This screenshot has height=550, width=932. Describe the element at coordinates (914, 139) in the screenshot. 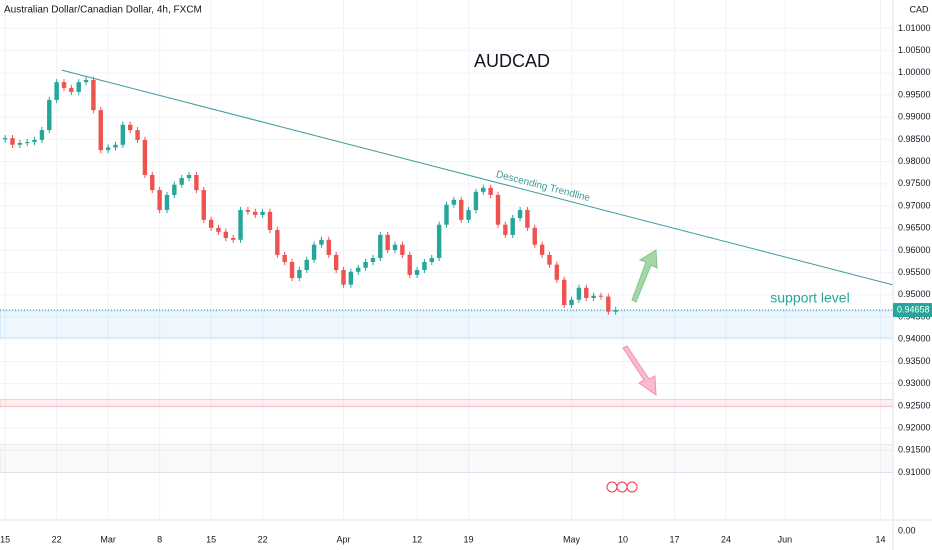

I see `y-tick-label: 0.98500` at that location.